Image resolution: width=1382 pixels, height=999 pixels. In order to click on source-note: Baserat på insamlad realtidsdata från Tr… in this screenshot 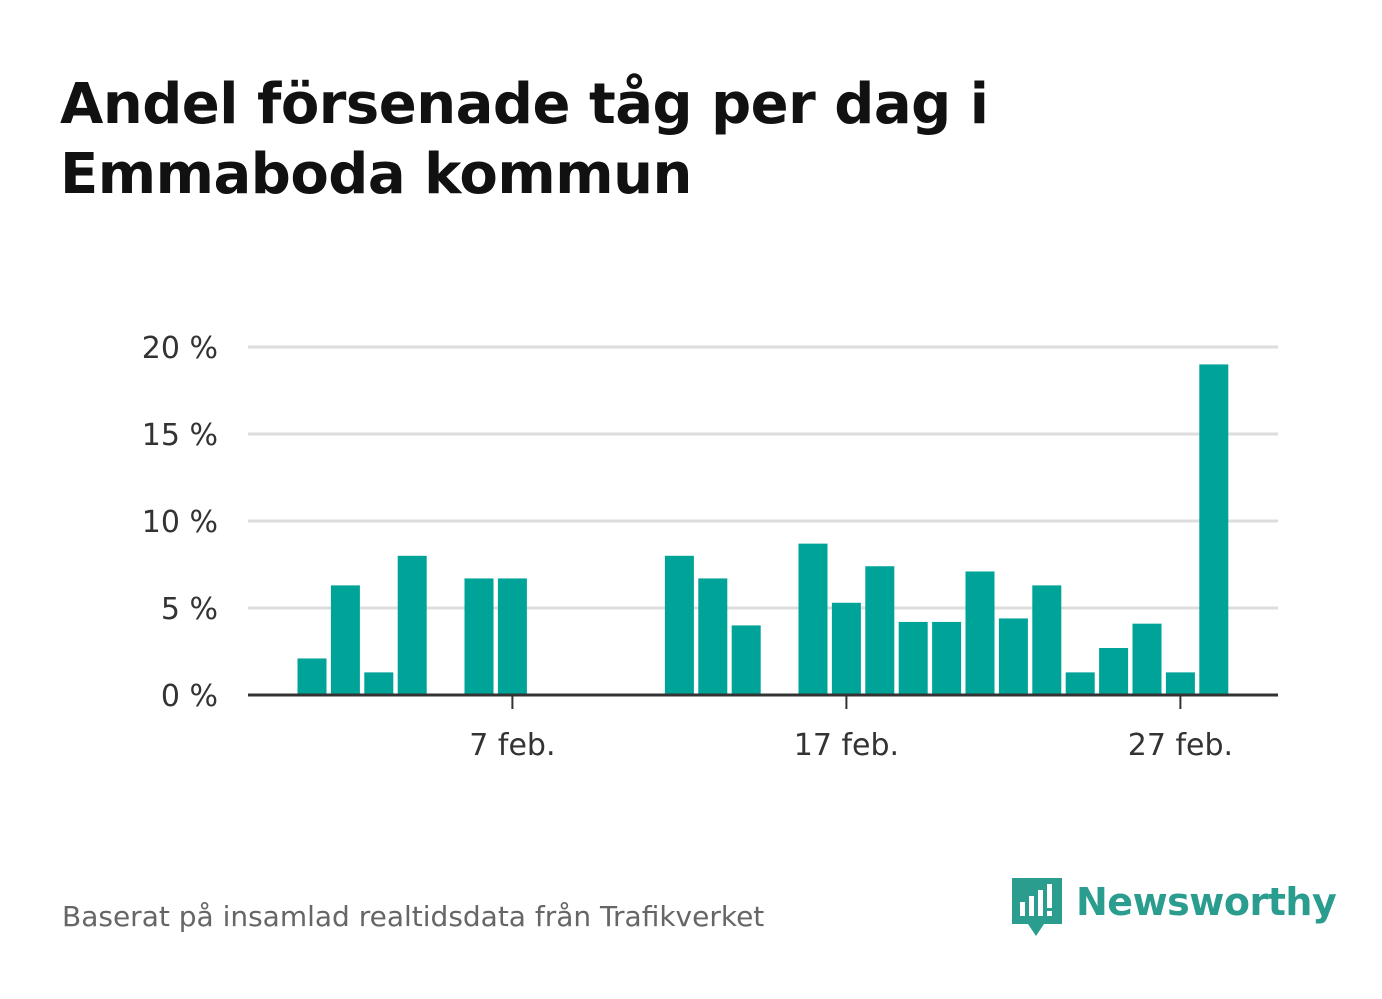, I will do `click(413, 916)`.